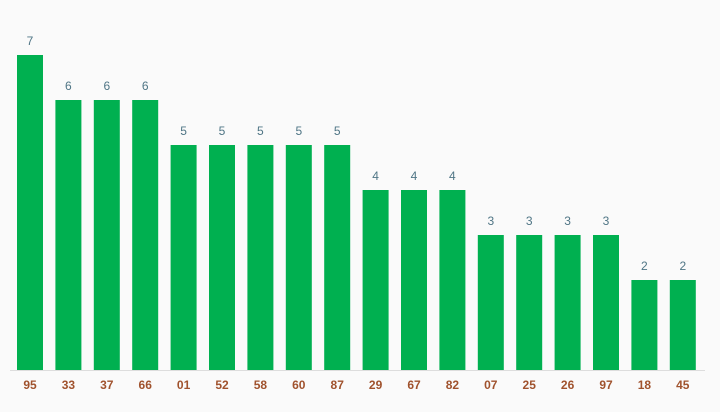  What do you see at coordinates (491, 385) in the screenshot?
I see `x-tick-label: 07` at bounding box center [491, 385].